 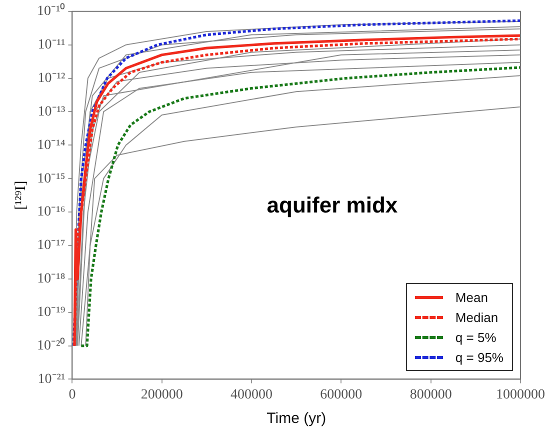 What do you see at coordinates (72, 394) in the screenshot?
I see `x-tick-label: 0` at bounding box center [72, 394].